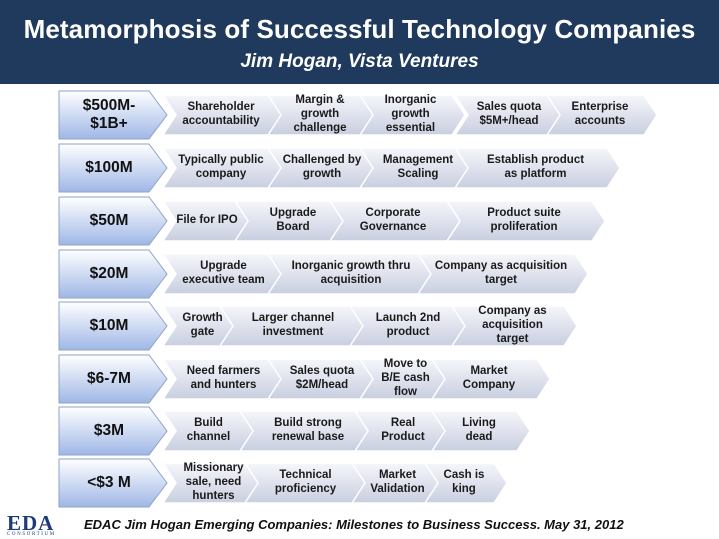  I want to click on chevron-label: Move to B/E cash flow, so click(405, 378).